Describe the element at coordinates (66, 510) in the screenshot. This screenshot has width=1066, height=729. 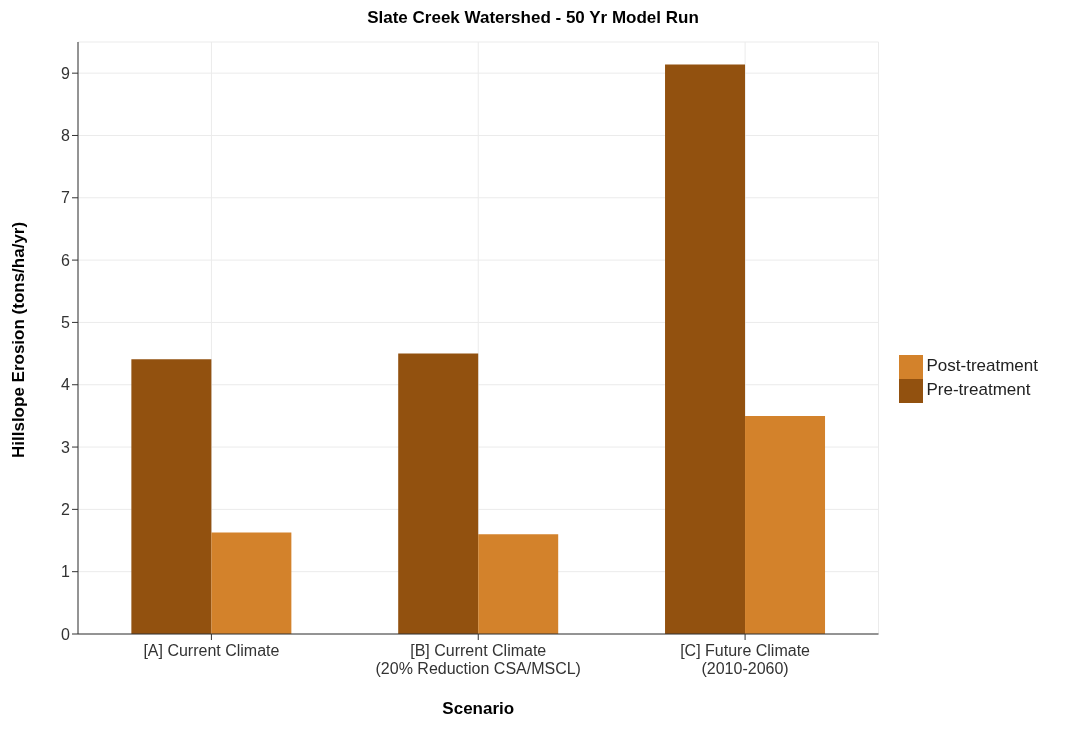
I see `y-tick-label: 2` at that location.